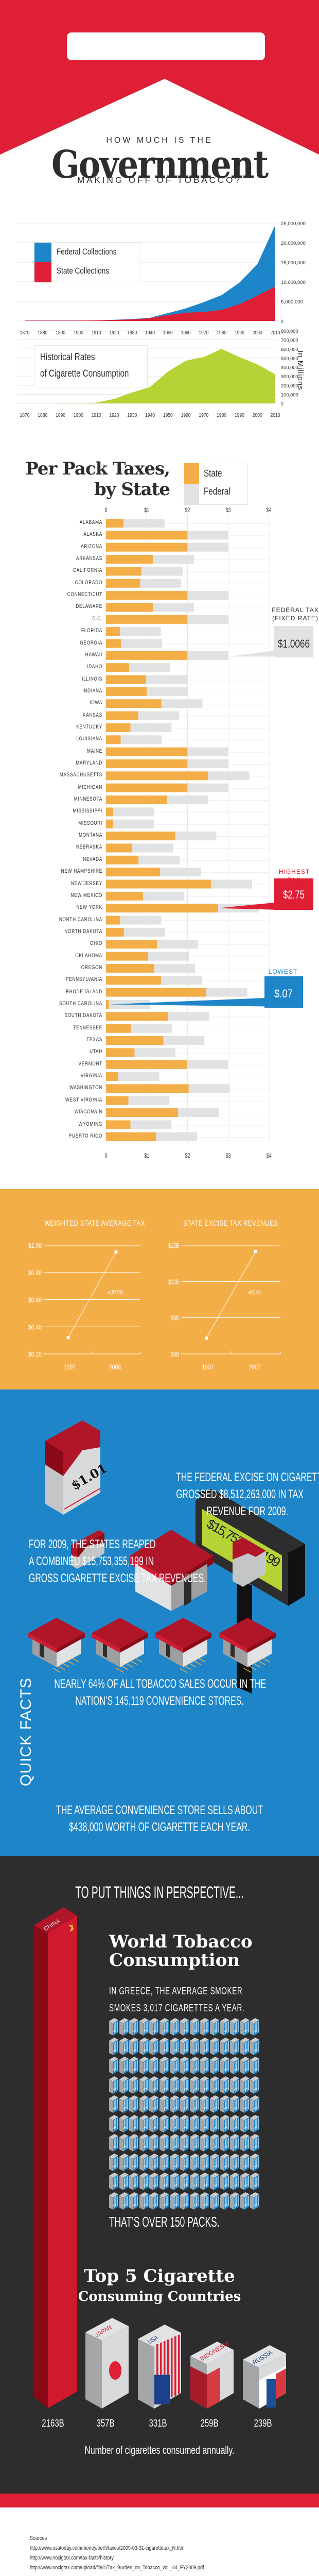 This screenshot has height=2576, width=319. What do you see at coordinates (300, 370) in the screenshot?
I see `consumption-ylabel: In Millions` at bounding box center [300, 370].